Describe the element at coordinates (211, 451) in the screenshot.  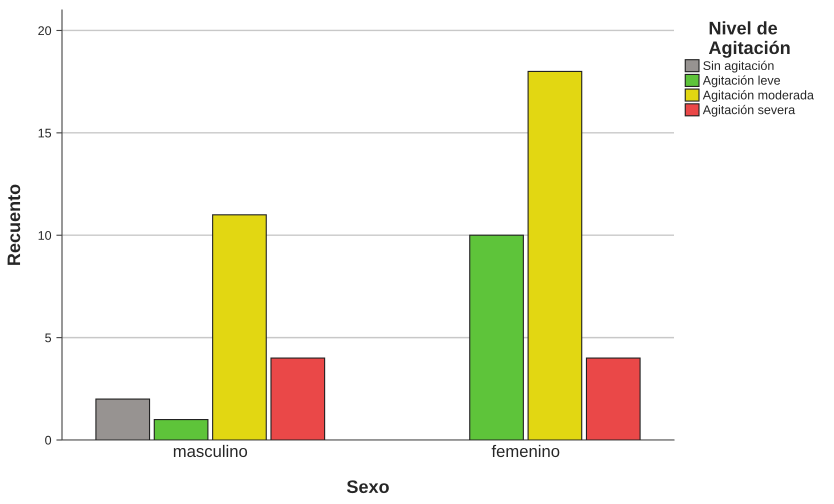
I see `x-tick-label: masculino` at that location.